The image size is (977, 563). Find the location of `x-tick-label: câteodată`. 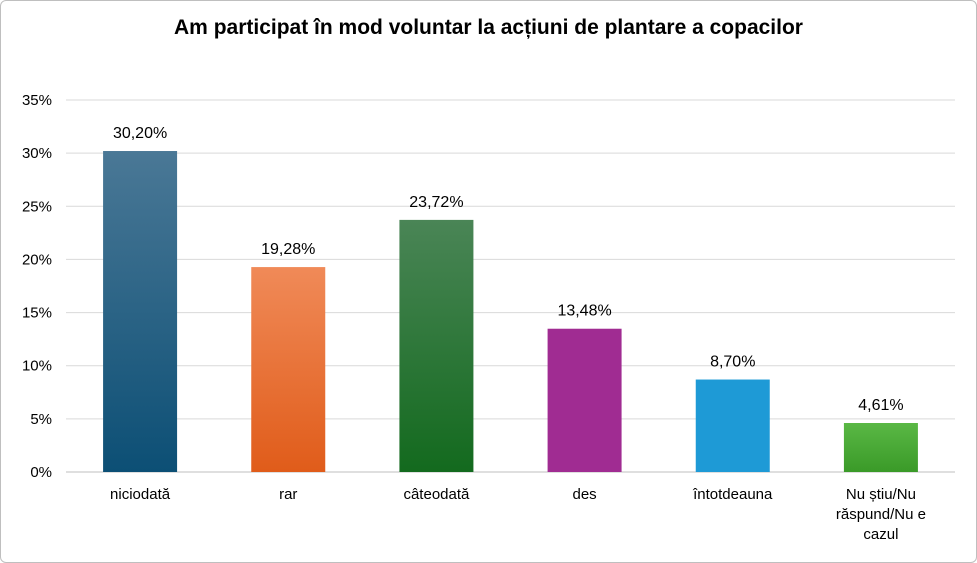

x-tick-label: câteodată is located at coordinates (436, 494).